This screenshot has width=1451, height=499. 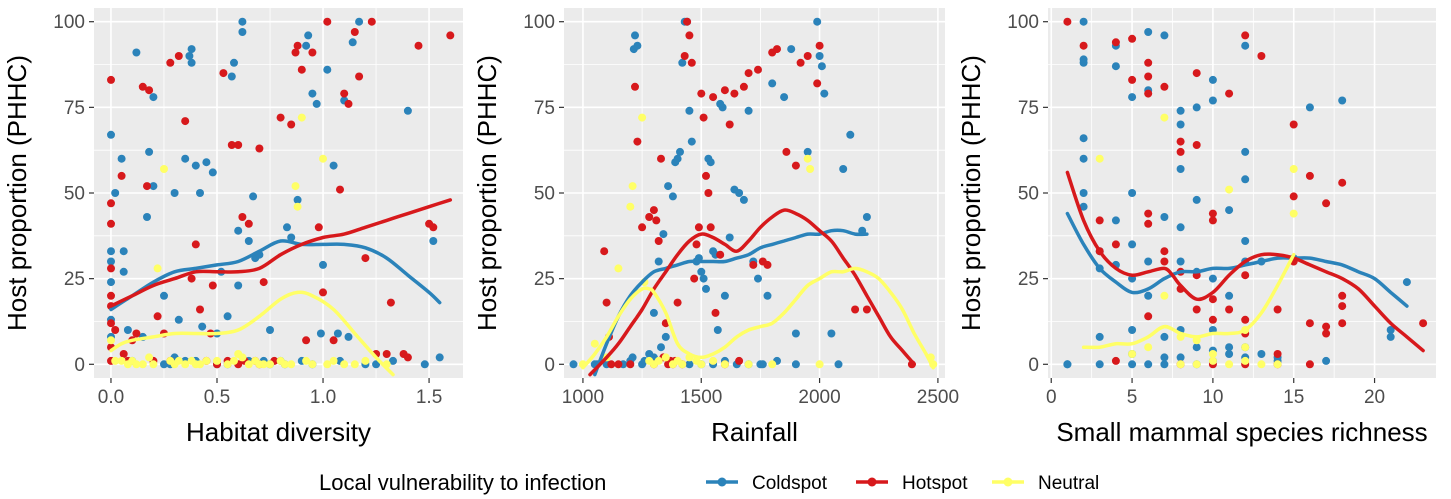 I want to click on x-tick-label: 15, so click(x=1293, y=397).